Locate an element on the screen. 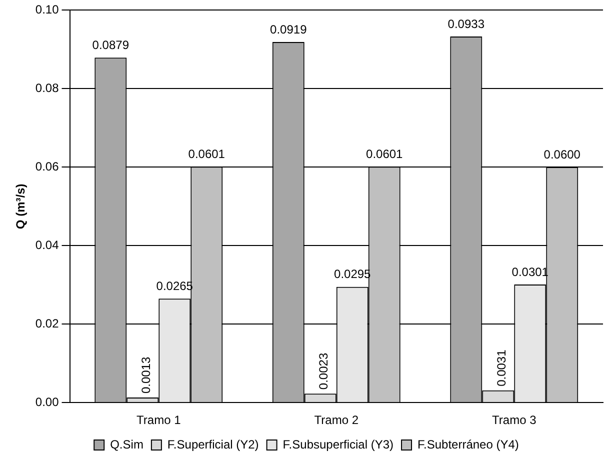 Image resolution: width=615 pixels, height=465 pixels. x-tick-label: Tramo 1 is located at coordinates (159, 420).